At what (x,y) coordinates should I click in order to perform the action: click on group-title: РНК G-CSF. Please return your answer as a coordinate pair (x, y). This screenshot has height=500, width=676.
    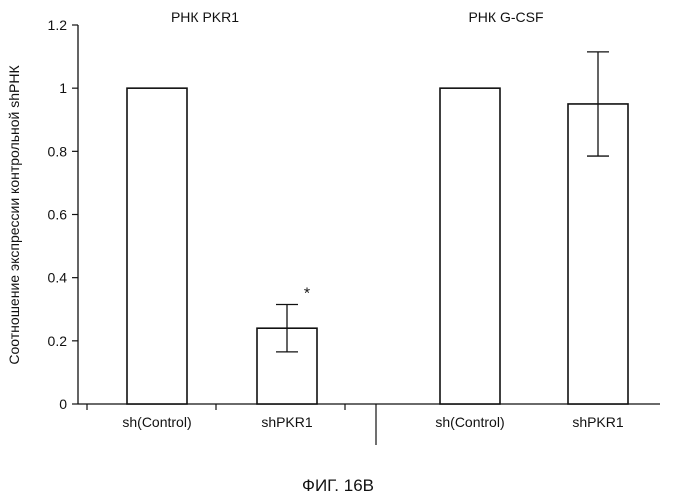
    Looking at the image, I should click on (505, 17).